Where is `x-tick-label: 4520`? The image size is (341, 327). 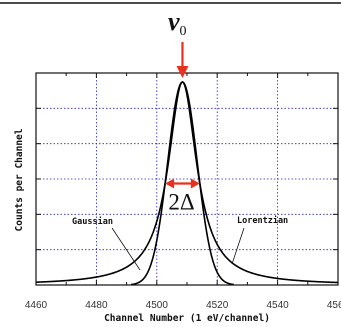 x-tick-label: 4520 is located at coordinates (217, 305).